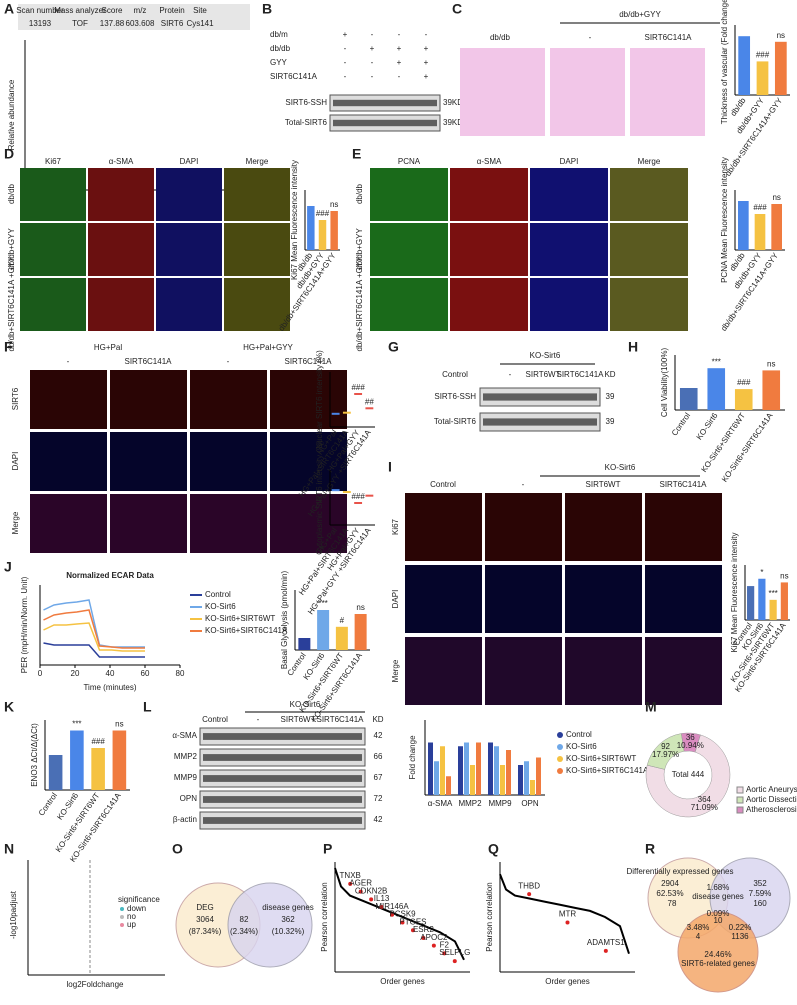 This screenshot has height=1005, width=797. What do you see at coordinates (177, 849) in the screenshot?
I see `panel-letter: O` at bounding box center [177, 849].